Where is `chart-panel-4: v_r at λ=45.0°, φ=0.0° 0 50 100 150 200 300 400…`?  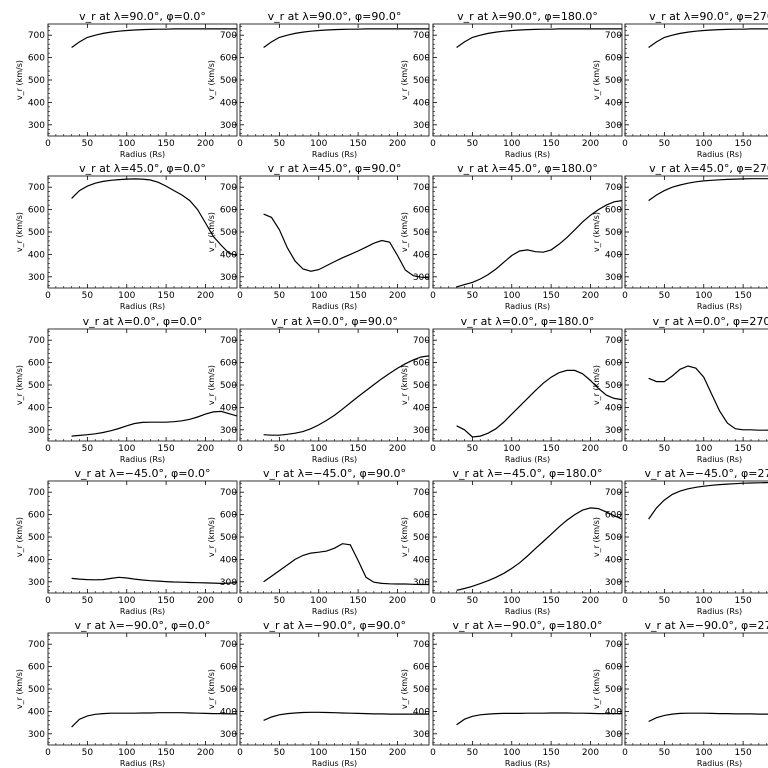
chart-panel-4: v_r at λ=45.0°, φ=0.0° 0 50 100 150 200 300 400… is located at coordinates (126, 236).